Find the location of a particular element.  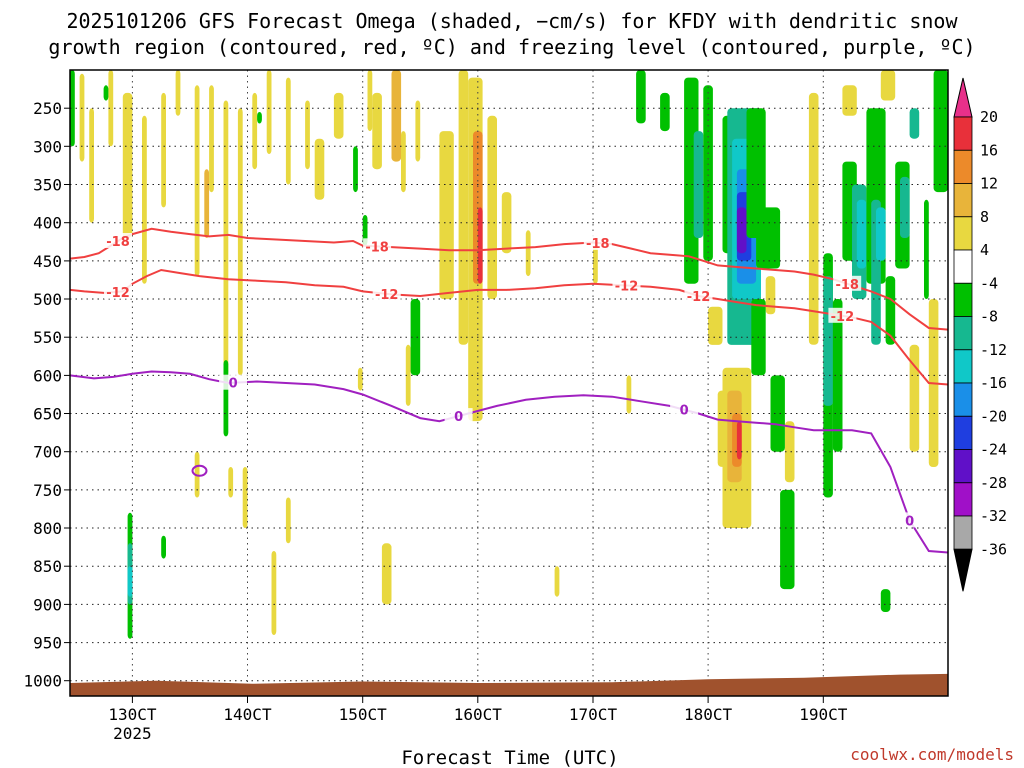

x-tick-label: 130CT is located at coordinates (132, 714).